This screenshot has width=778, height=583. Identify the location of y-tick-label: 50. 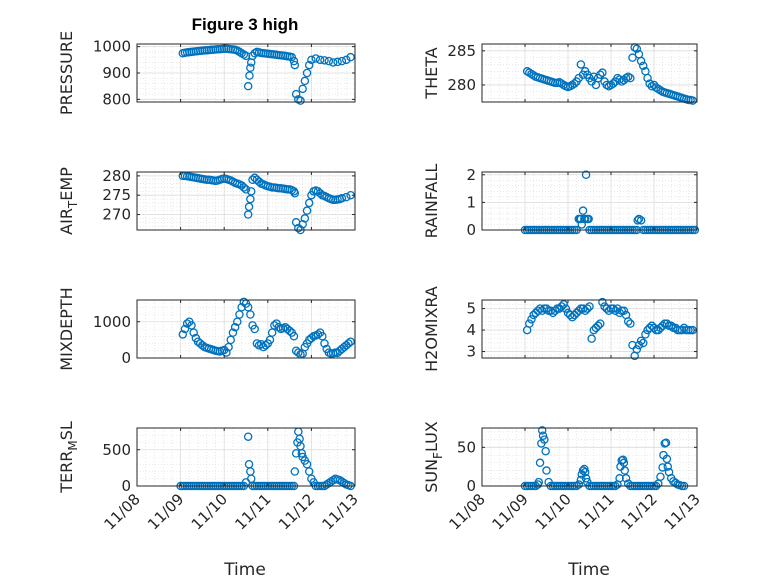
(466, 447).